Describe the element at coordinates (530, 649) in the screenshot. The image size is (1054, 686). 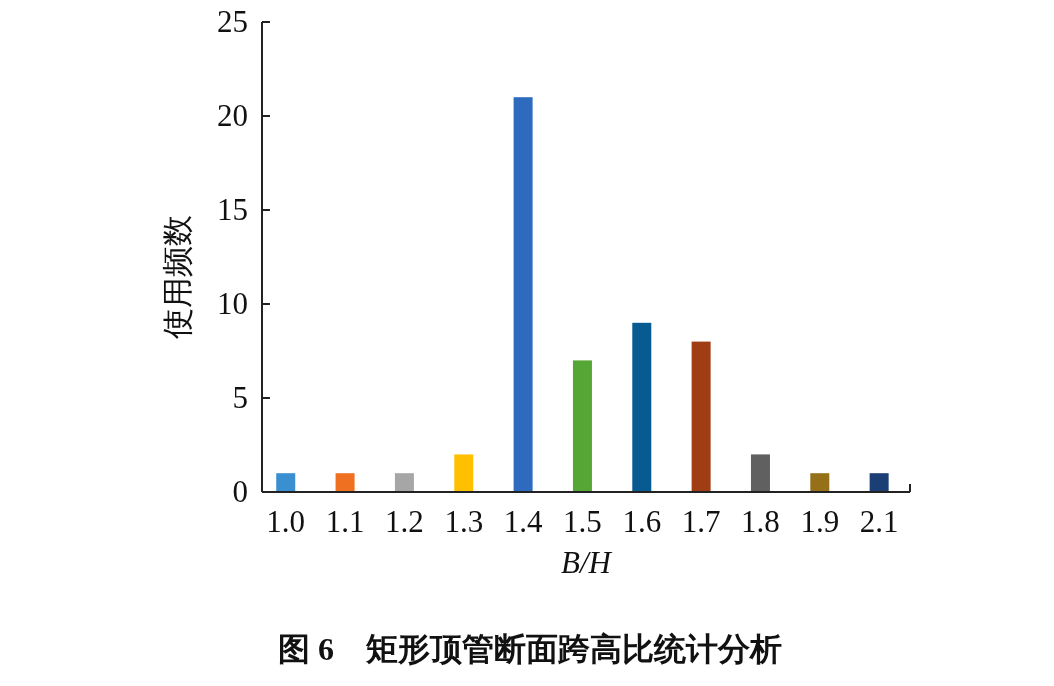
I see `text: 图 6 矩形顶管断面跨高比统计分析` at that location.